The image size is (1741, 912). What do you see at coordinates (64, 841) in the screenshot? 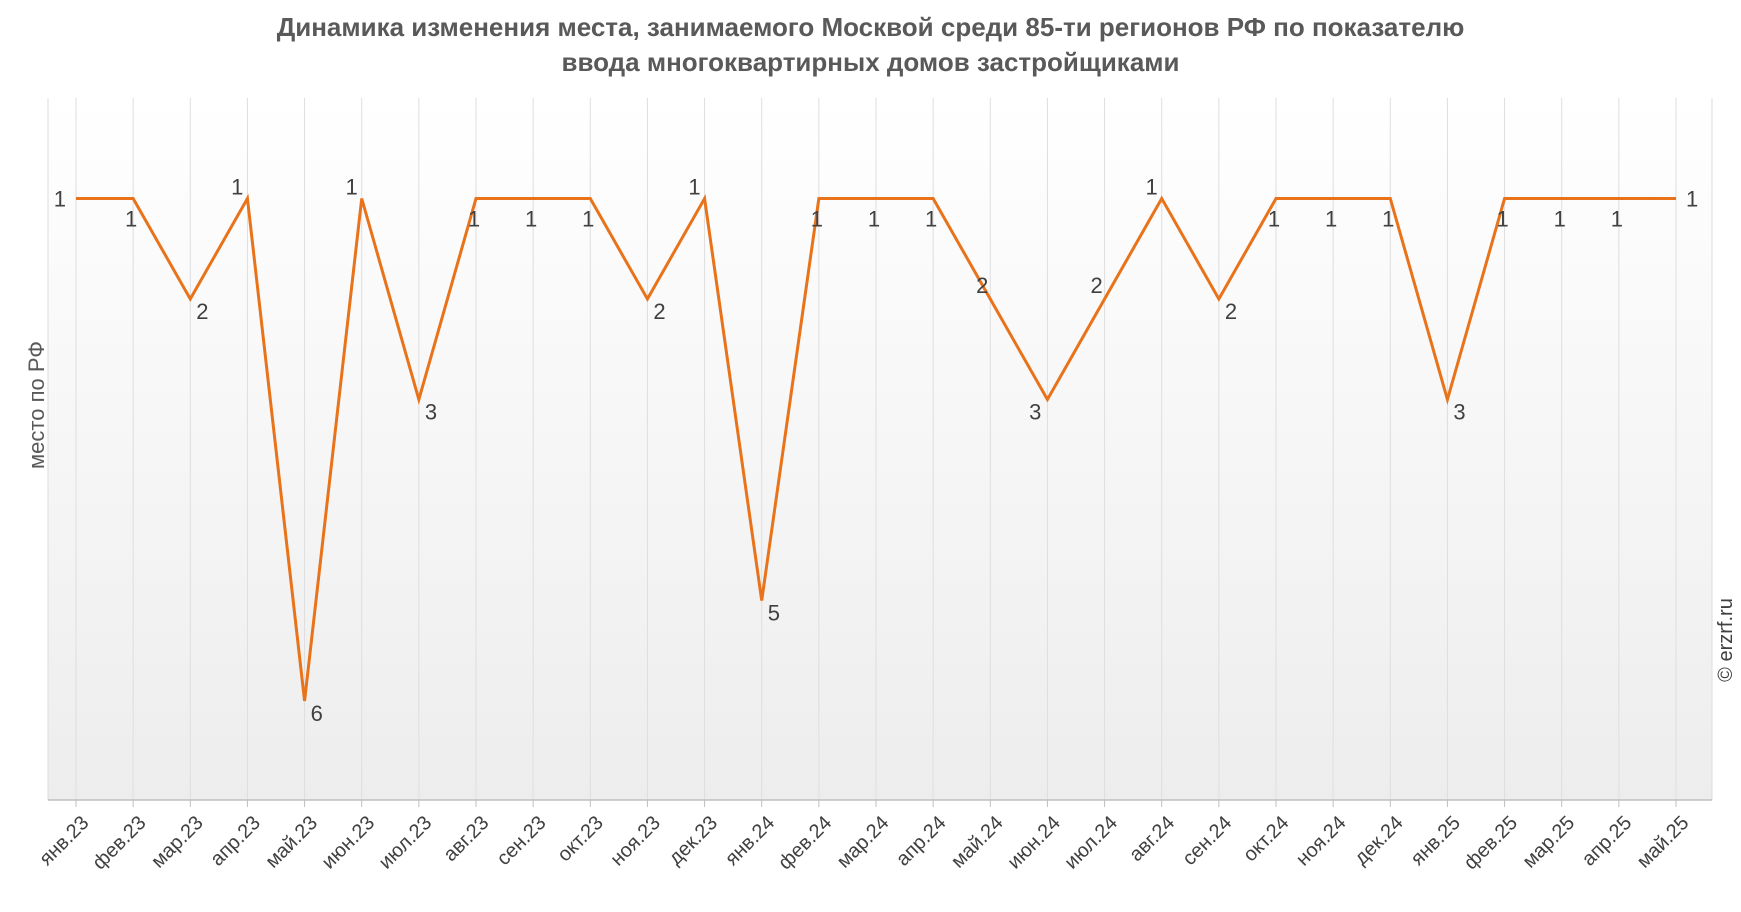
I see `x-tick-label: янв.23` at bounding box center [64, 841].